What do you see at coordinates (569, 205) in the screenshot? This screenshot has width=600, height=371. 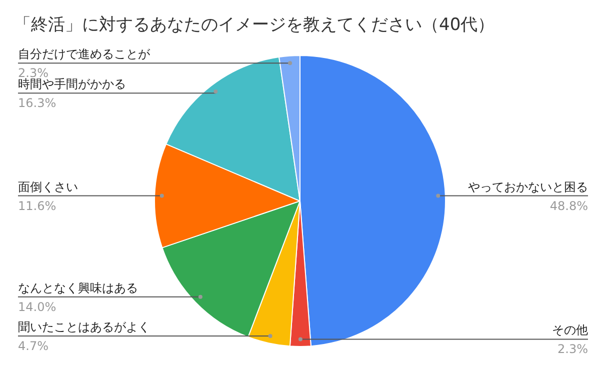 I see `data-label: 48.8%` at bounding box center [569, 205].